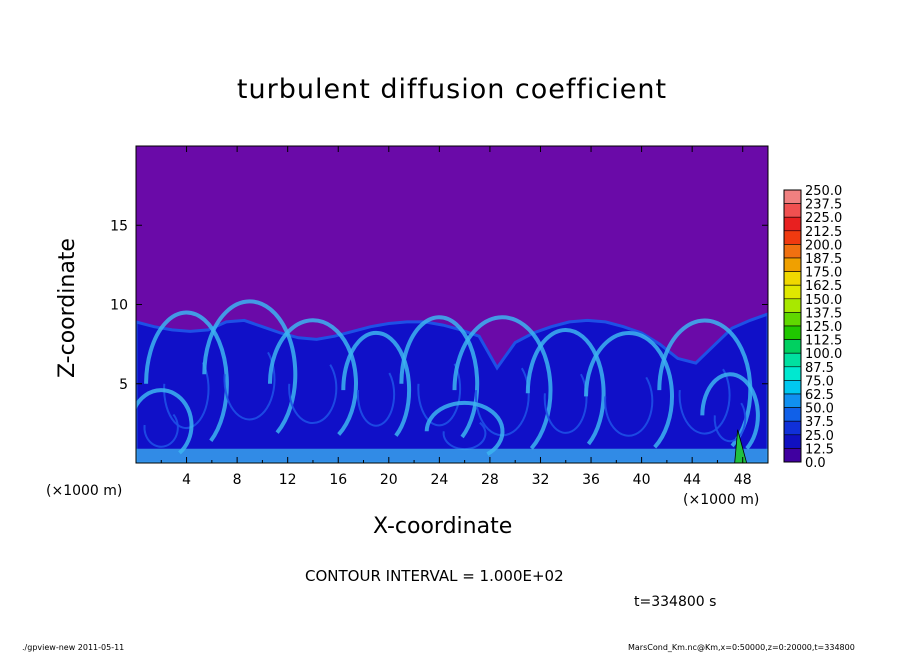 Image resolution: width=904 pixels, height=654 pixels. What do you see at coordinates (84, 491) in the screenshot?
I see `x-unit-label-left: (×1000 m)` at bounding box center [84, 491].